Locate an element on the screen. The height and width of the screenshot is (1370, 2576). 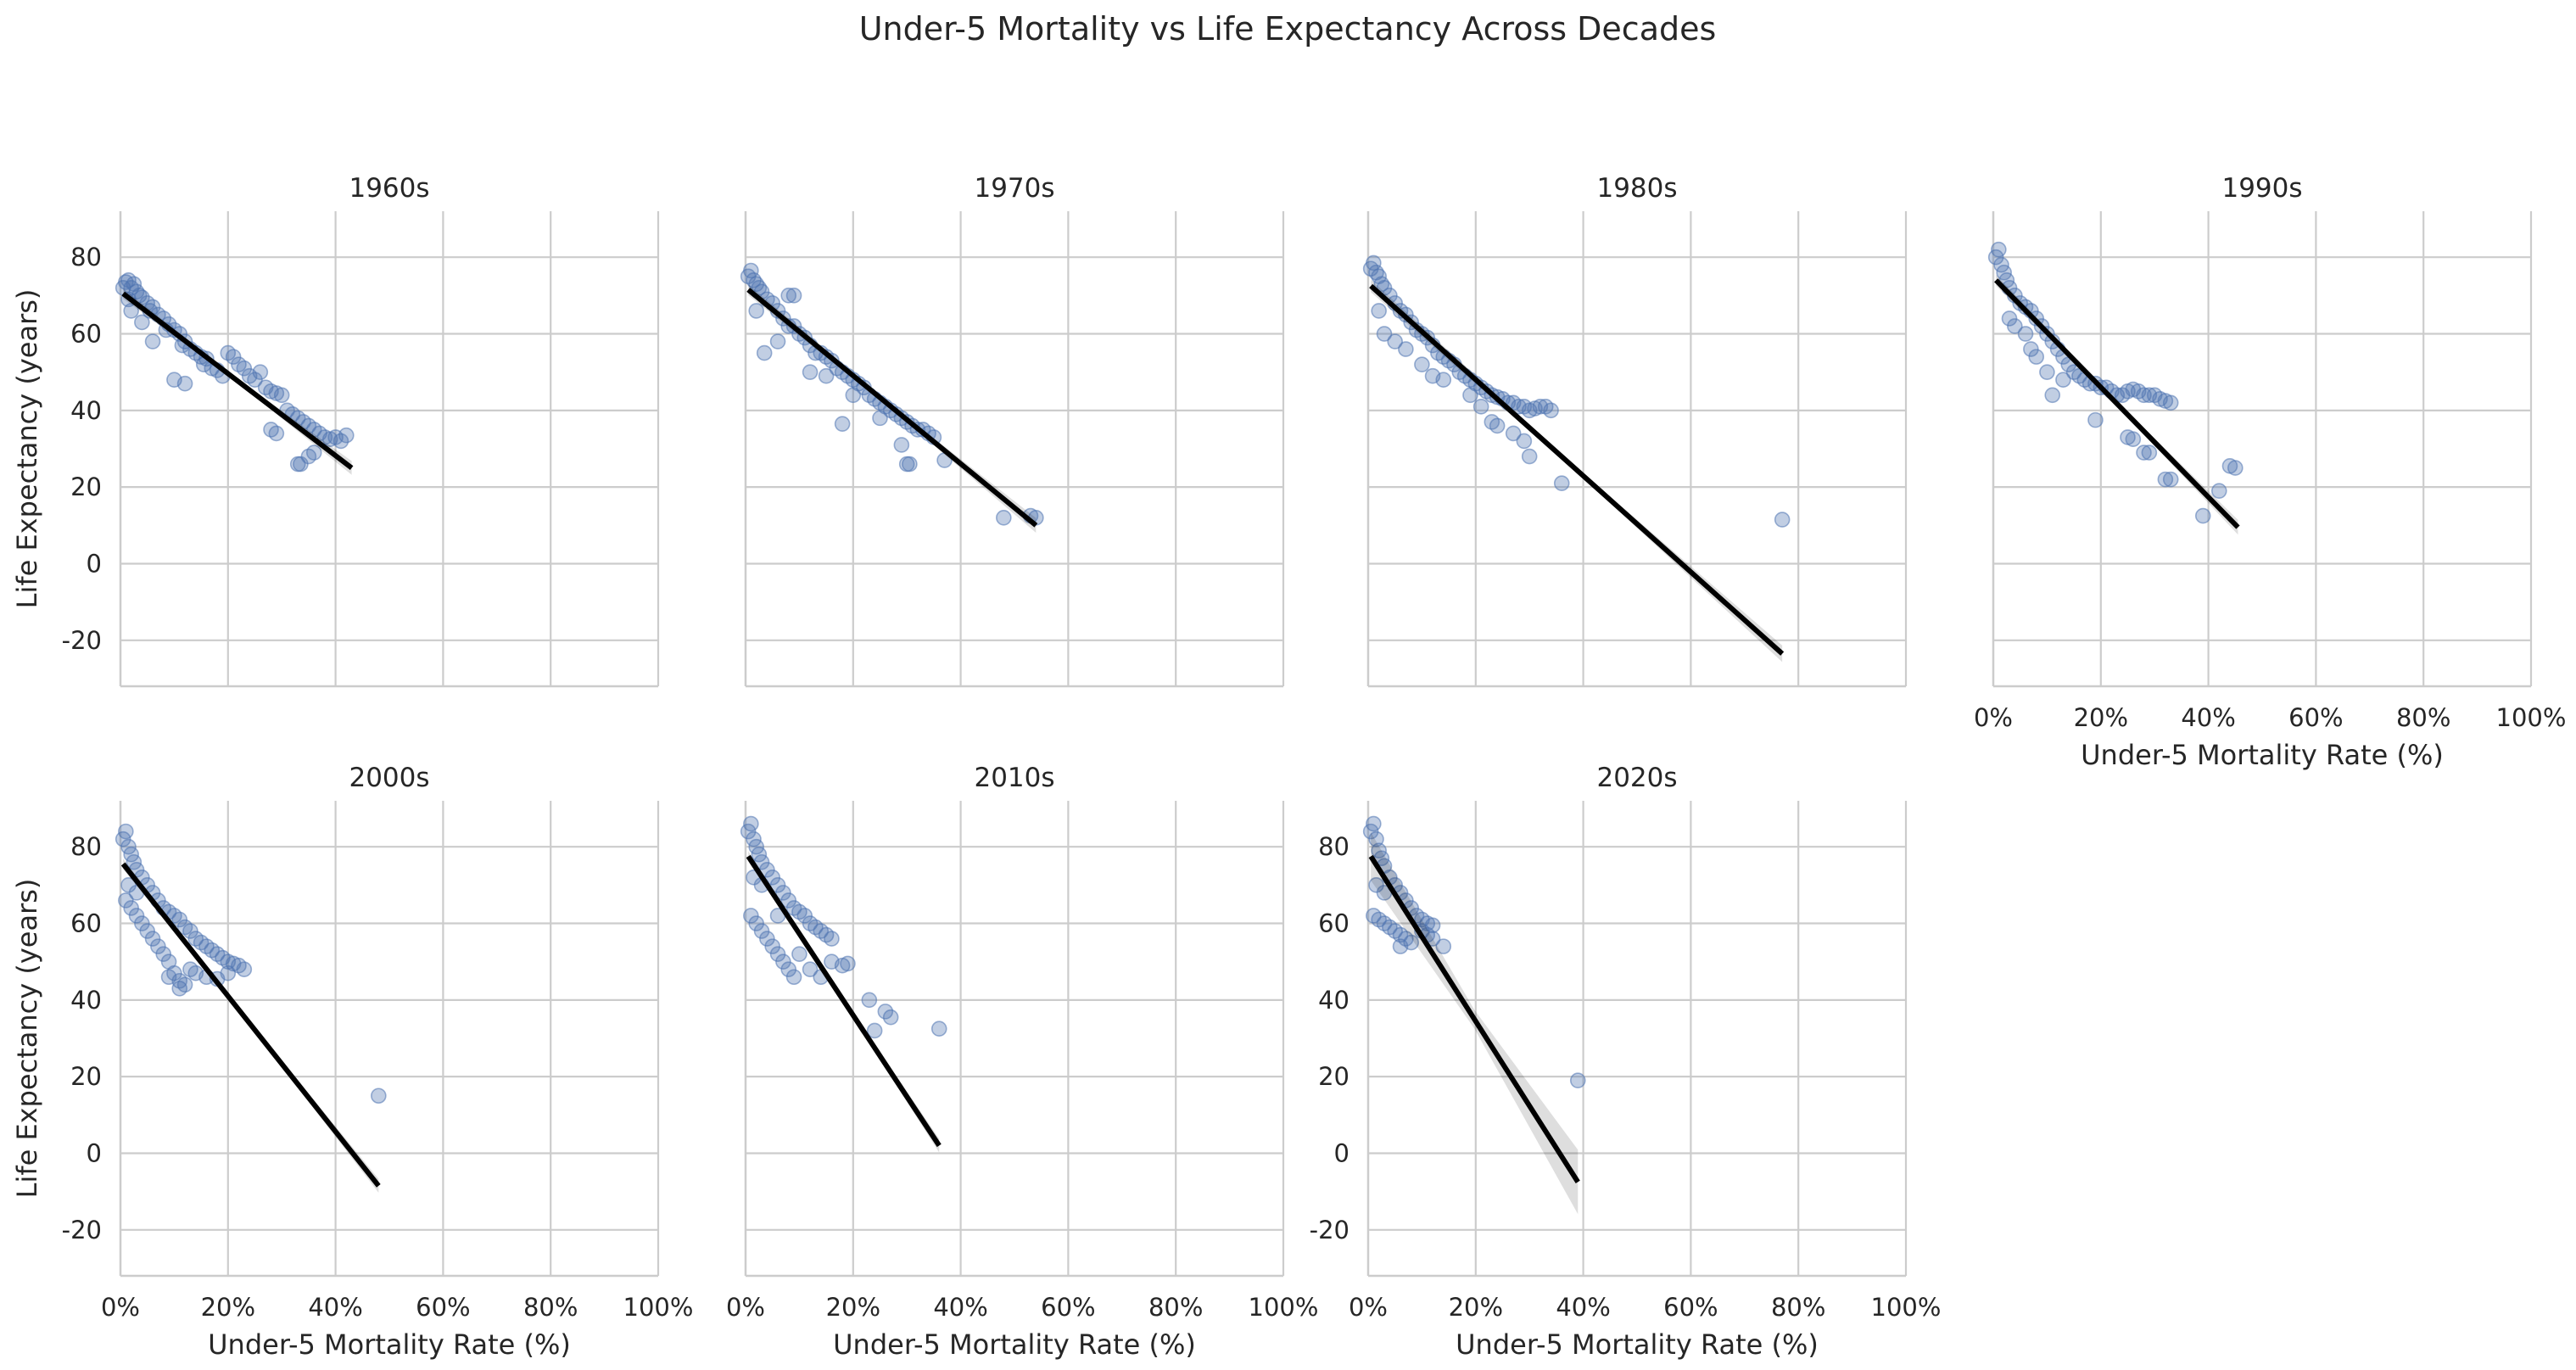
panel-title: 2000s is located at coordinates (389, 778).